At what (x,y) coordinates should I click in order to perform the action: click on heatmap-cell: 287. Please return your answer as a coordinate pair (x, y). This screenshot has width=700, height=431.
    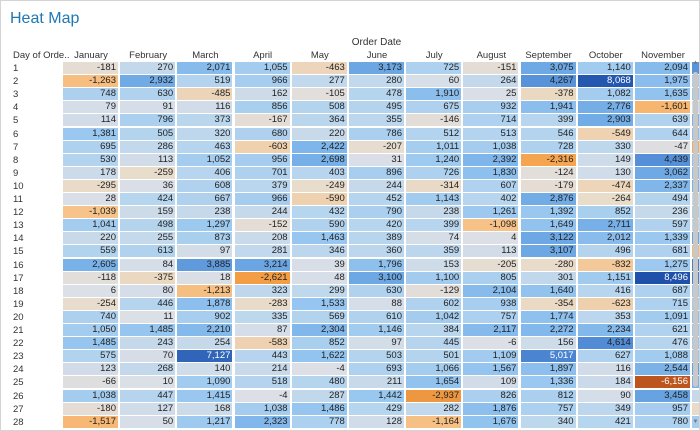
    Looking at the image, I should click on (319, 395).